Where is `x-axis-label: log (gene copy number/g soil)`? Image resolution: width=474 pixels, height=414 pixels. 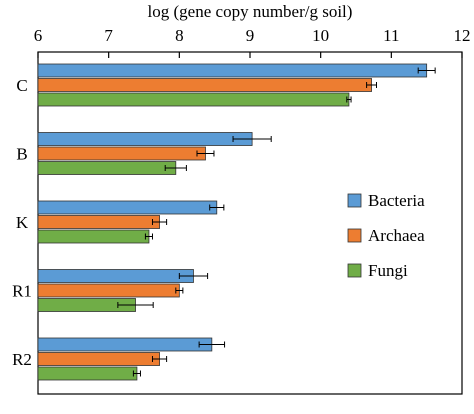 x-axis-label: log (gene copy number/g soil) is located at coordinates (250, 11).